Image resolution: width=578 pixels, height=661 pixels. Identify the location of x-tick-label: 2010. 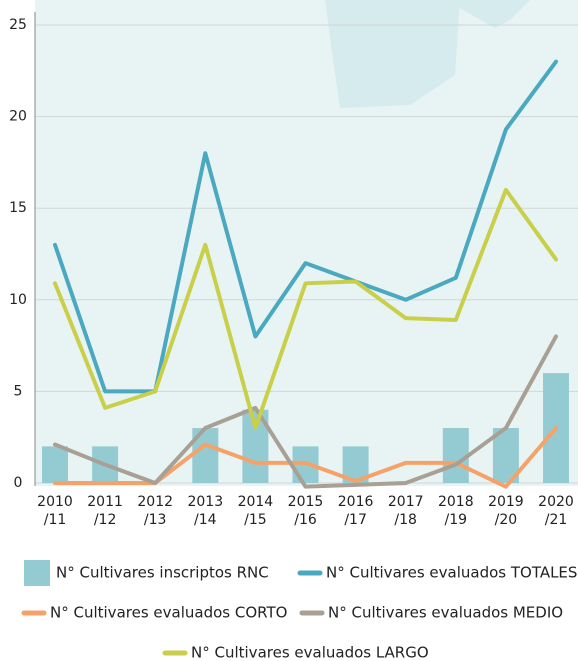
(55, 502).